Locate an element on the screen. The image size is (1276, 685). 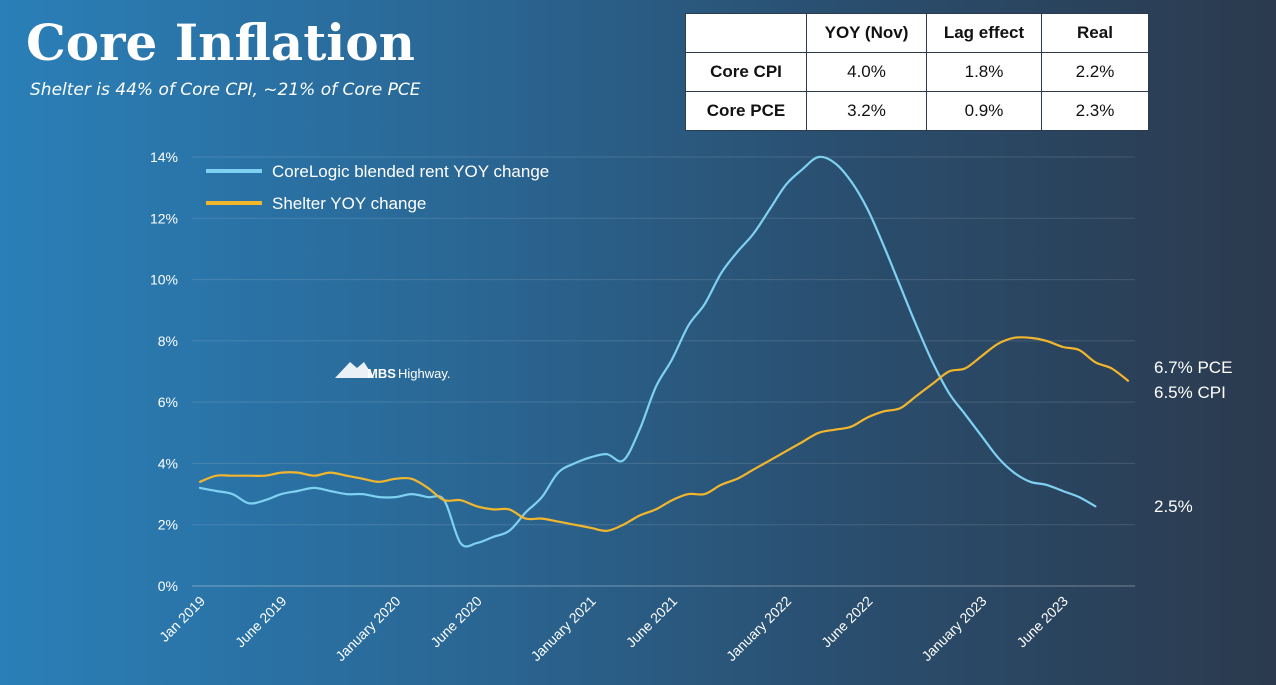
table-cell: 0.9% is located at coordinates (984, 111).